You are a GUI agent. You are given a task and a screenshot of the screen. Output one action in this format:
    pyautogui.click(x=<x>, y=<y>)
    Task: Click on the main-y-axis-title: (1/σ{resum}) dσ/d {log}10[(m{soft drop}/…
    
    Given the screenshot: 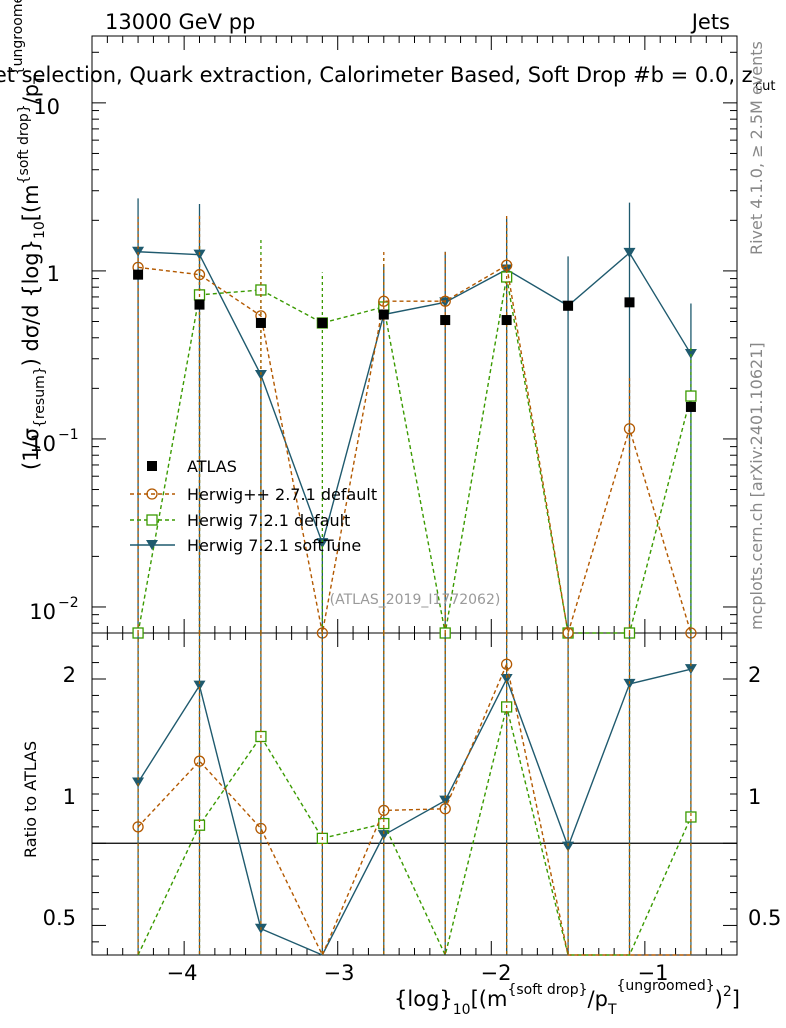 What is the action you would take?
    pyautogui.click(x=29, y=235)
    